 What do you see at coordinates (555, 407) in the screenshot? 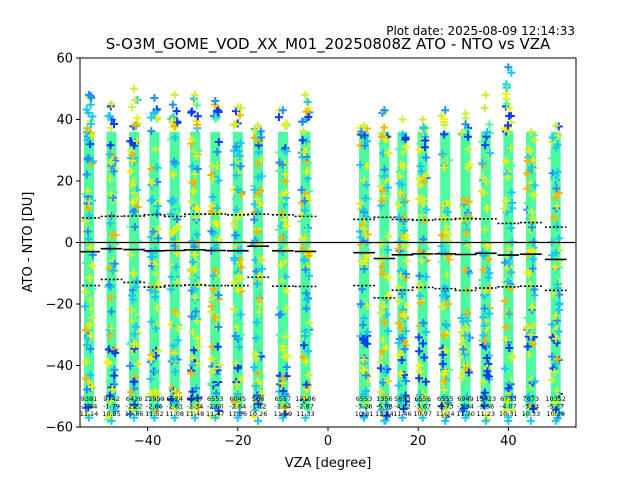
I see `bin-mean-label: -5.27` at bounding box center [555, 407].